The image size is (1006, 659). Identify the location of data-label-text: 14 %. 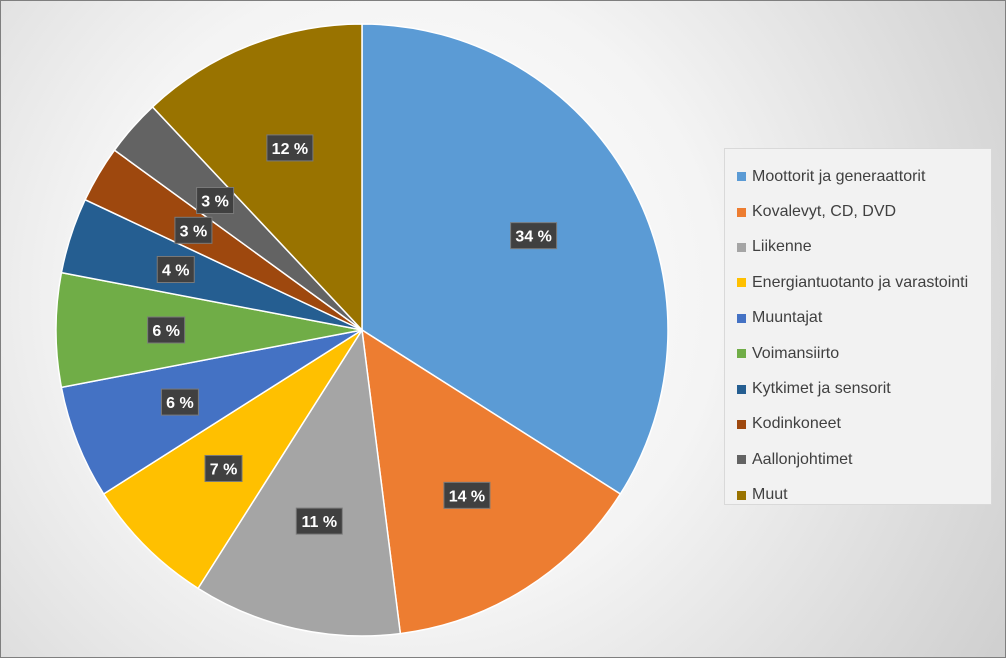
(467, 496).